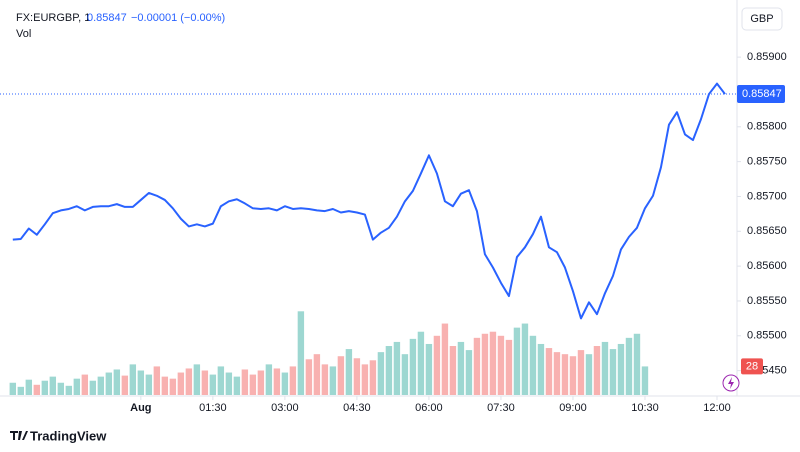 The height and width of the screenshot is (452, 800). Describe the element at coordinates (767, 162) in the screenshot. I see `y-tick-label: 0.85750` at that location.